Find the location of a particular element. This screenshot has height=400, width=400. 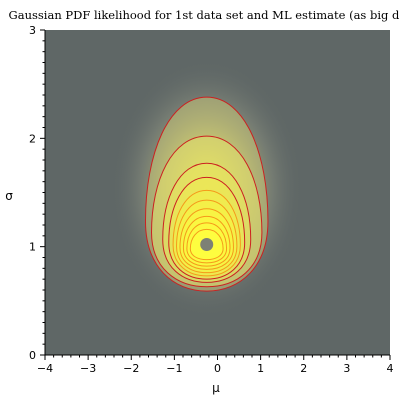

x-axis-label: μ is located at coordinates (216, 388).